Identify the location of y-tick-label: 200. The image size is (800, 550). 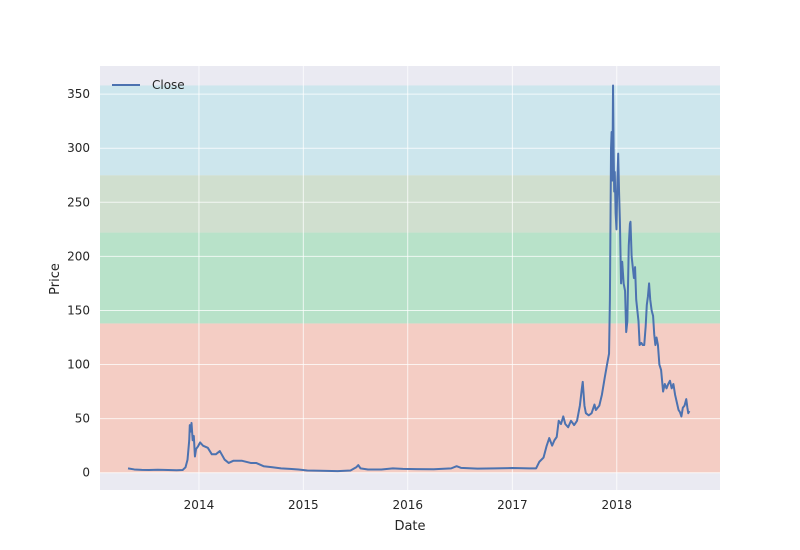
(78, 256).